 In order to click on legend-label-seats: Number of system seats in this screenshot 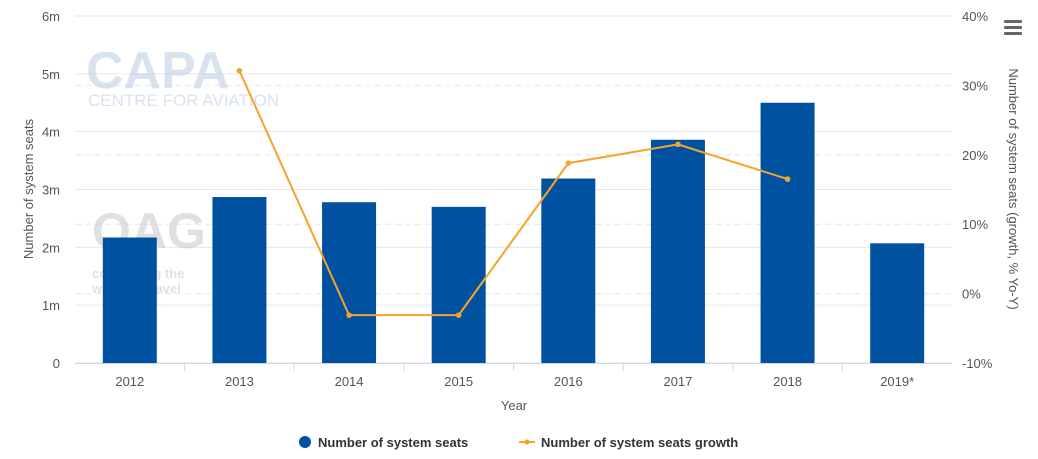, I will do `click(393, 442)`.